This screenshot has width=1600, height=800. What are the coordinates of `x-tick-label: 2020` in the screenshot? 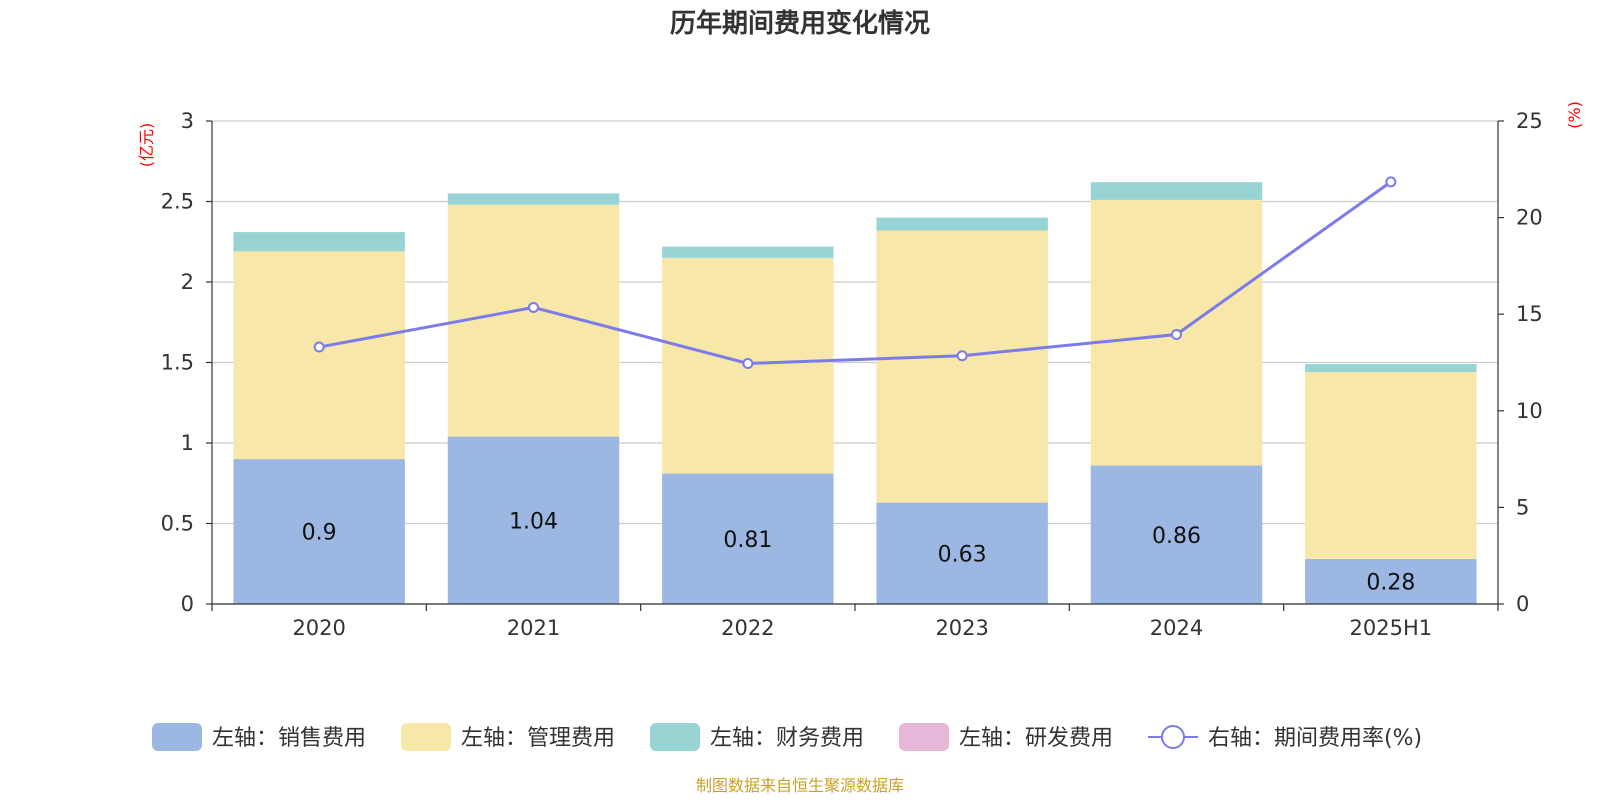 It's located at (318, 628).